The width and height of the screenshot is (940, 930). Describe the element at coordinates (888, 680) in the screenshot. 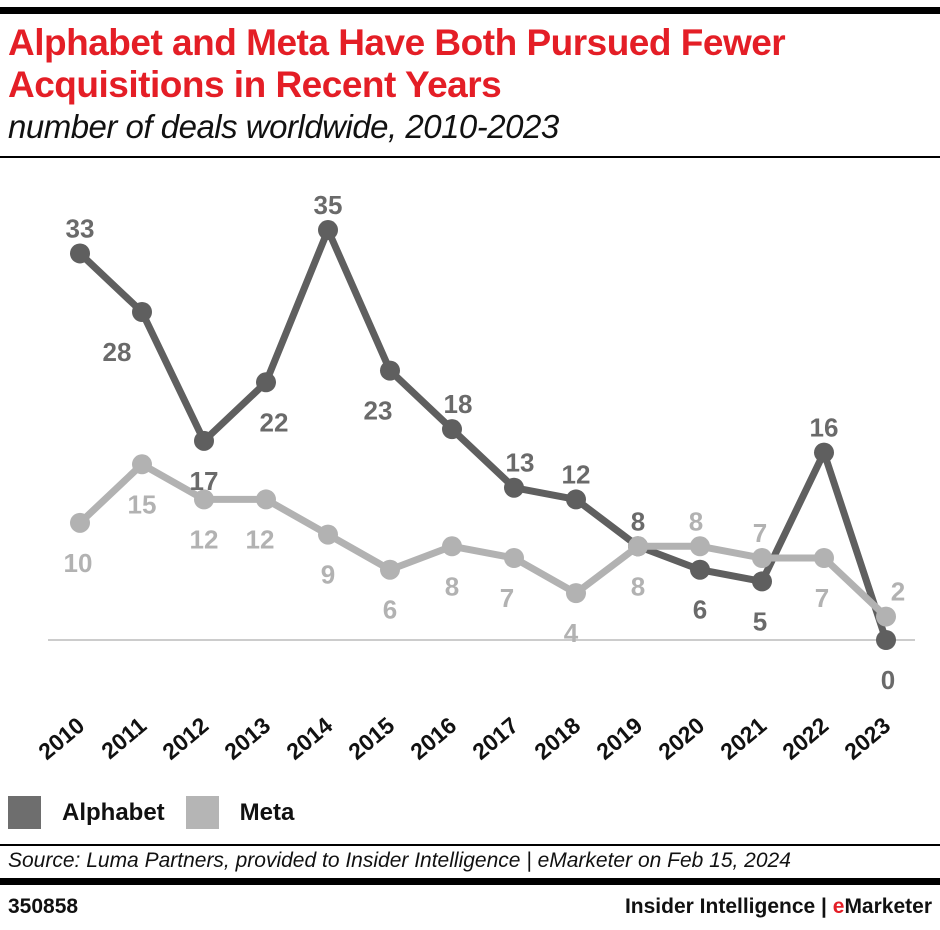

I see `alphabet-value-label-2023: 0` at that location.